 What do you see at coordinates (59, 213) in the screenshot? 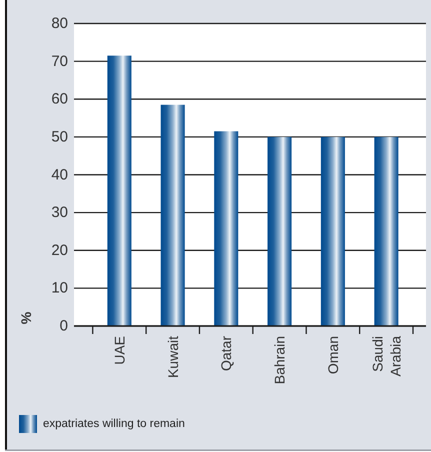
I see `y-tick-label: 30` at bounding box center [59, 213].